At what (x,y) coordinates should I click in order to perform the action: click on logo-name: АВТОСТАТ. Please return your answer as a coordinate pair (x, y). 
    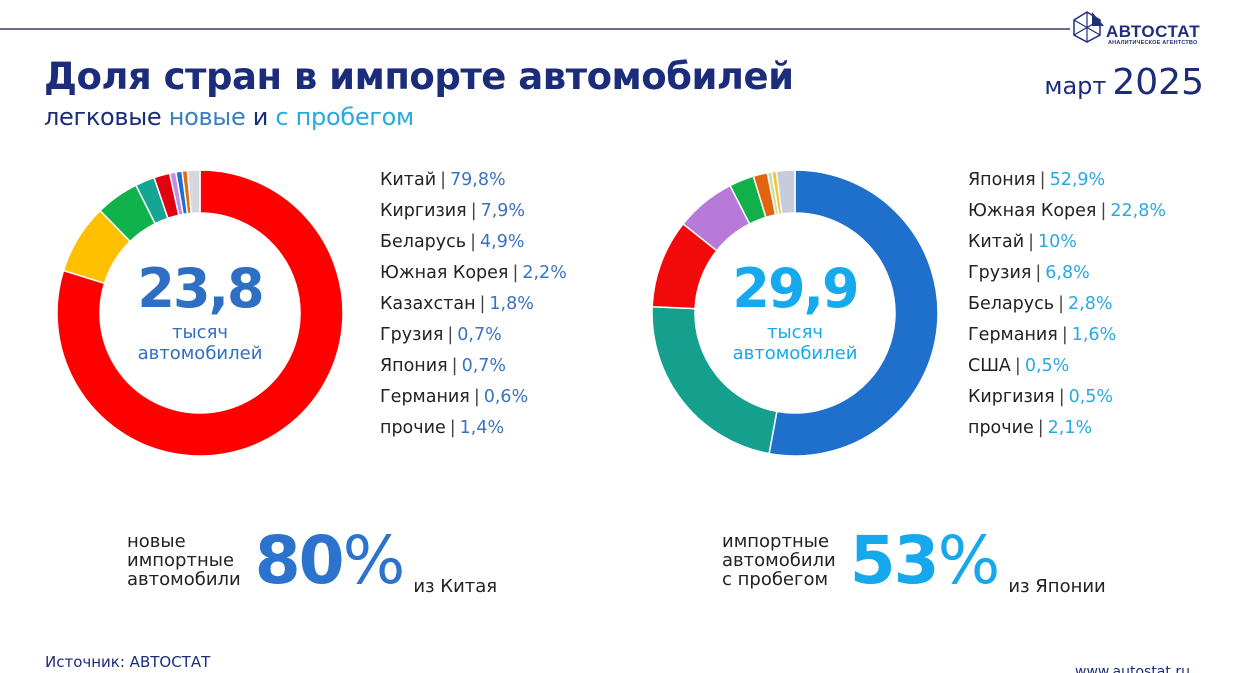
    Looking at the image, I should click on (1153, 31).